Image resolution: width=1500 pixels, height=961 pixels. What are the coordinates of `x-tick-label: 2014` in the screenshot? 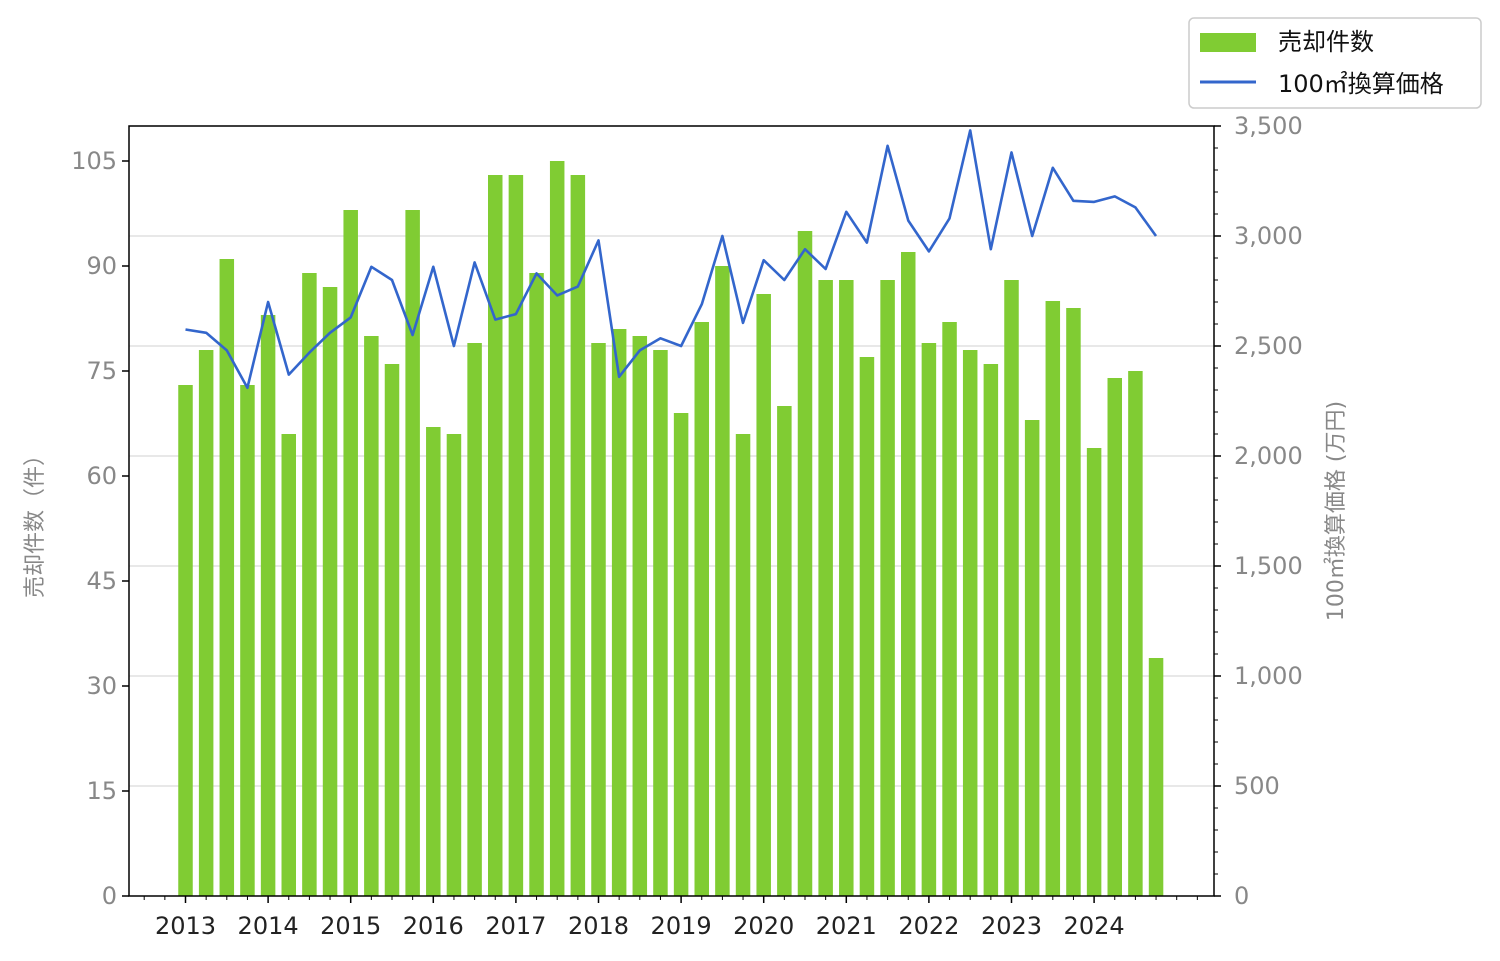 It's located at (268, 926).